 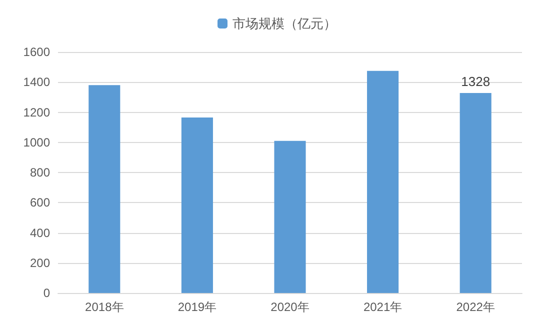 What do you see at coordinates (36, 52) in the screenshot?
I see `y-tick-label: 1600` at bounding box center [36, 52].